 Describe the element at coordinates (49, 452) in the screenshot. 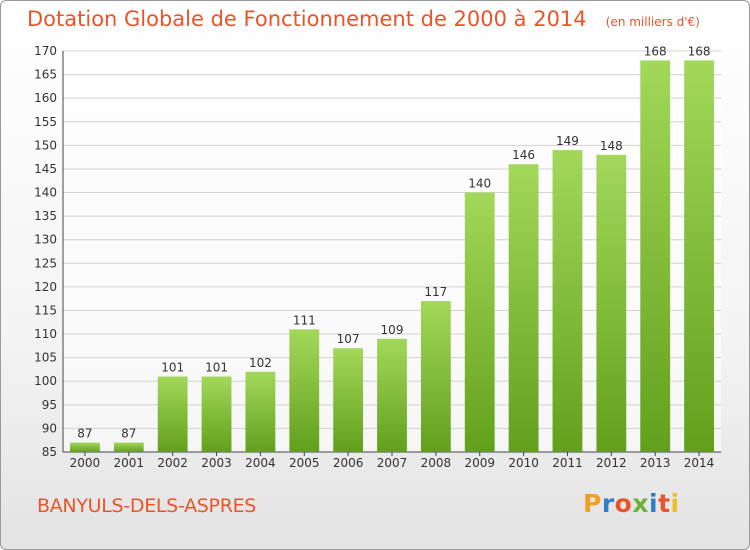

I see `y-tick-label: 85` at that location.